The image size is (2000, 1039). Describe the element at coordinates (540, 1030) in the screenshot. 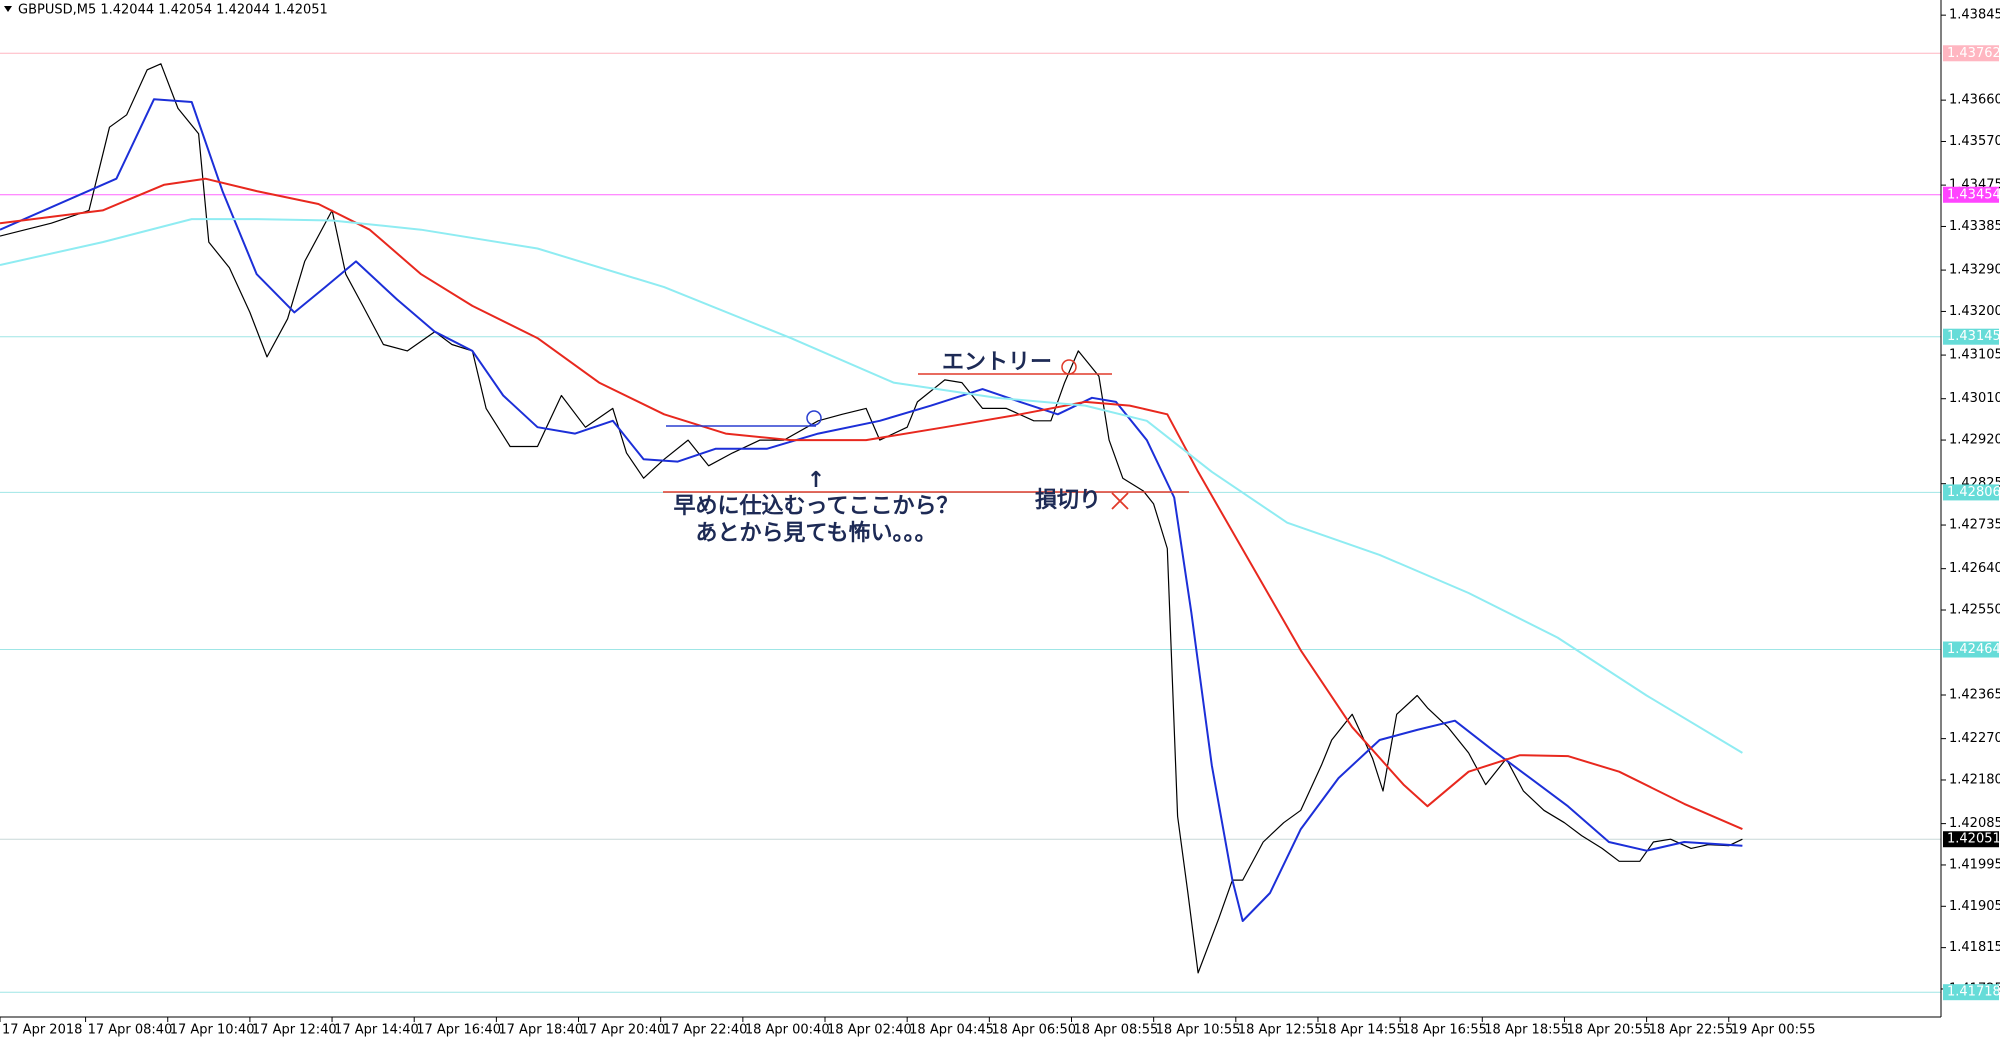

I see `x-tick-label: 17 Apr 18:40` at that location.